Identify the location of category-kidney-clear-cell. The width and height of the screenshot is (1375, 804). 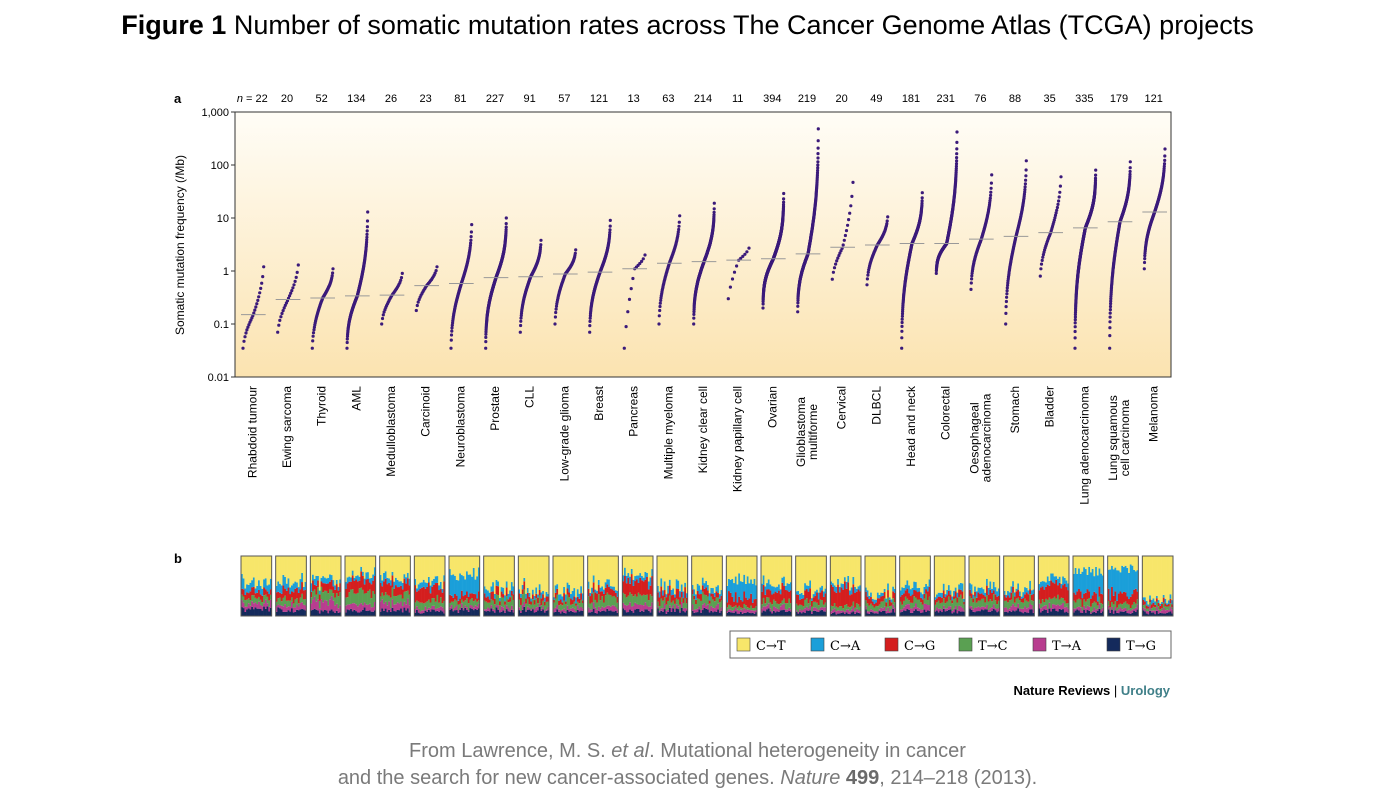
(704, 263).